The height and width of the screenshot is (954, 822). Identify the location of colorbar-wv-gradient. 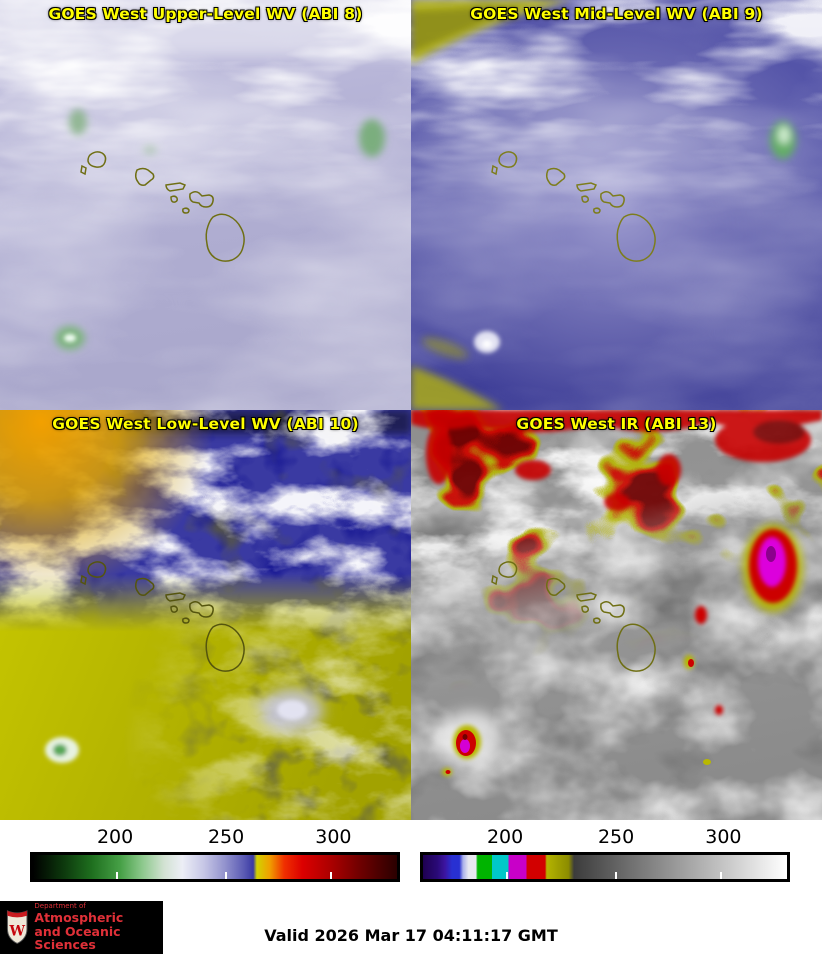
(215, 867).